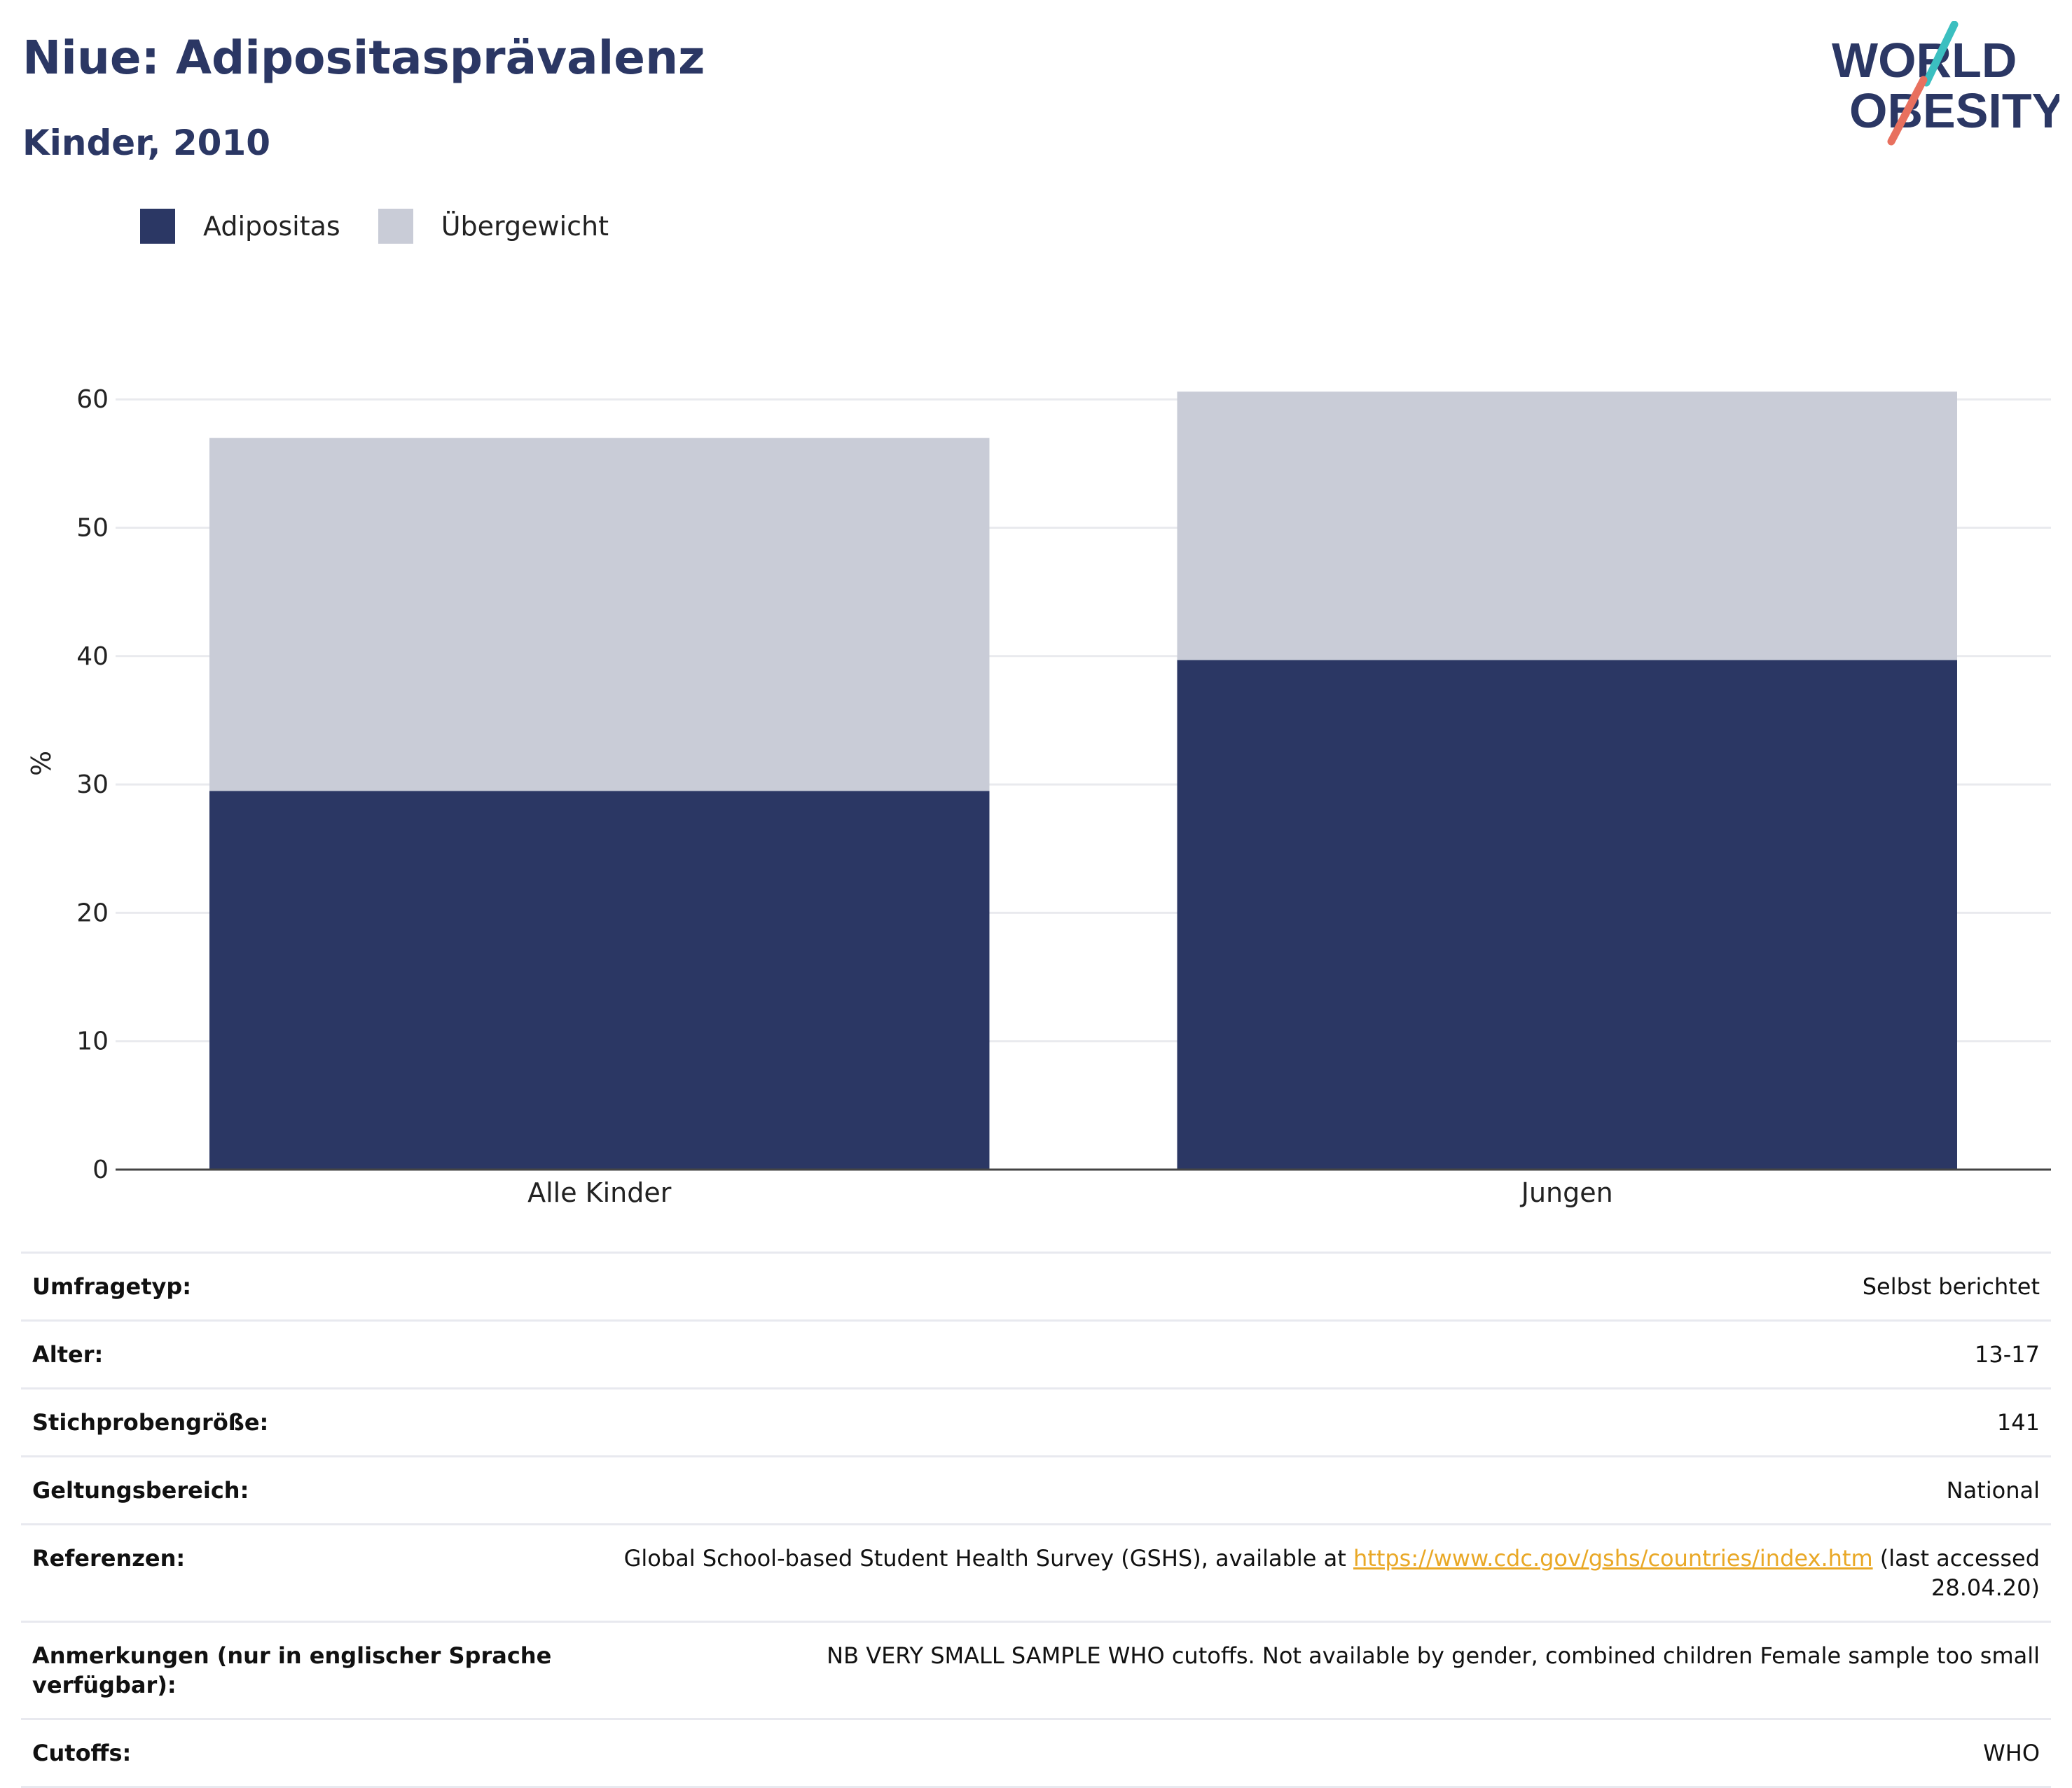 The height and width of the screenshot is (1788, 2072). What do you see at coordinates (82, 1753) in the screenshot?
I see `meta-key: Cutoffs:` at bounding box center [82, 1753].